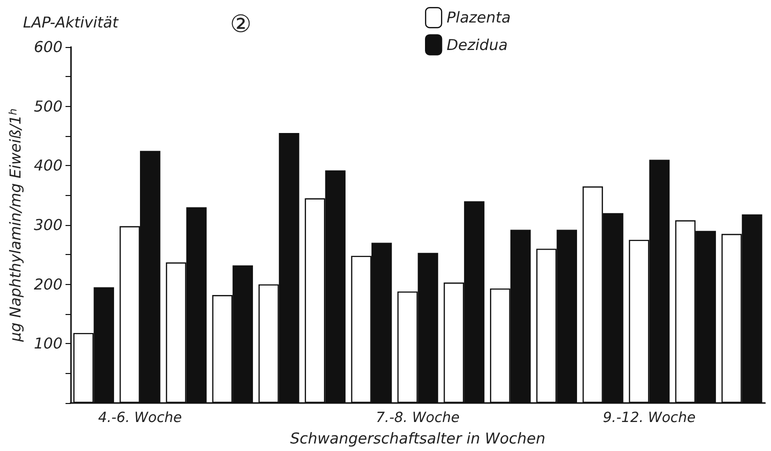 The height and width of the screenshot is (451, 771). Describe the element at coordinates (478, 17) in the screenshot. I see `legend-label: Plazenta` at that location.